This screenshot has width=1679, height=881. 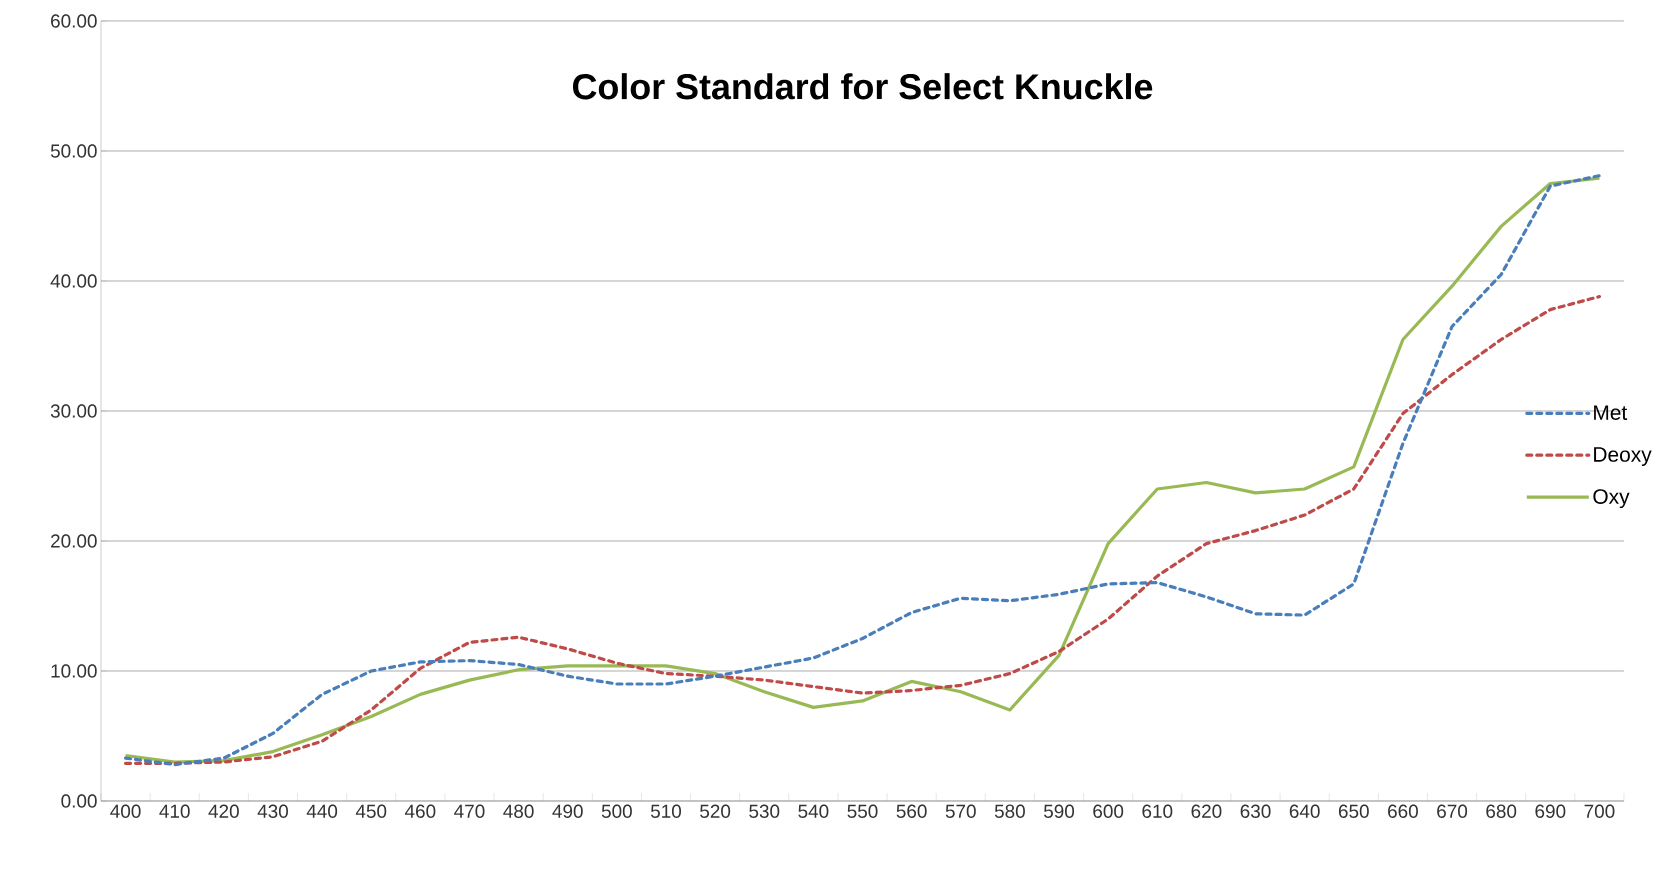 I want to click on x-tick-label: 560, so click(x=911, y=811).